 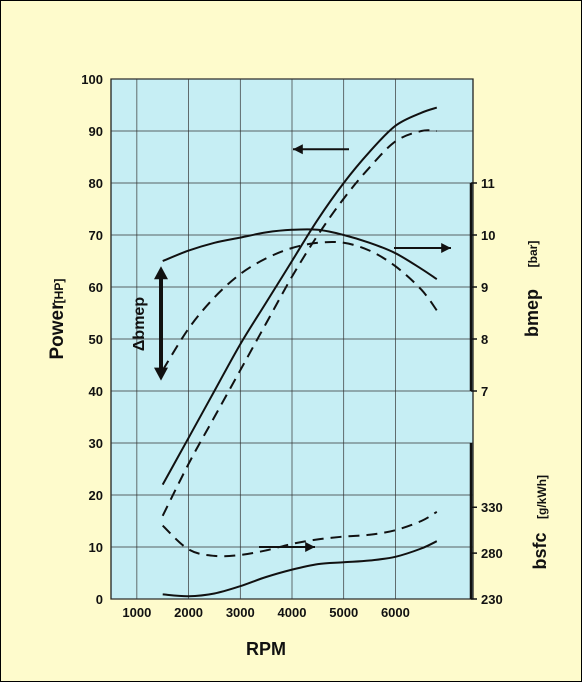 What do you see at coordinates (542, 497) in the screenshot?
I see `bsfc-axis-unit: [g/kWh]` at bounding box center [542, 497].